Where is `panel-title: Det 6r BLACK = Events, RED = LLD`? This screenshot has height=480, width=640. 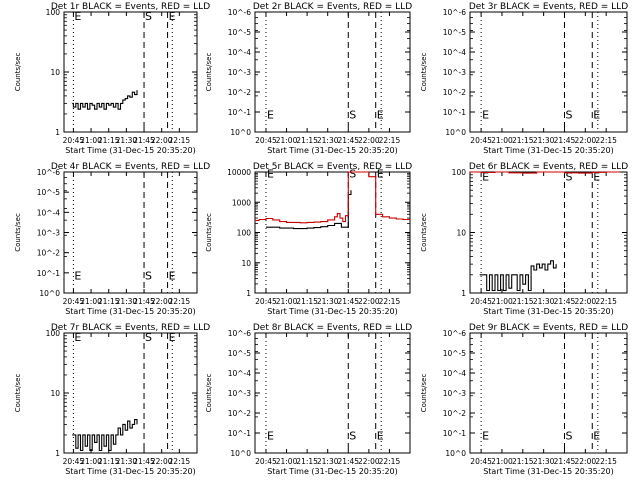
panel-title: Det 6r BLACK = Events, RED = LLD is located at coordinates (548, 167).